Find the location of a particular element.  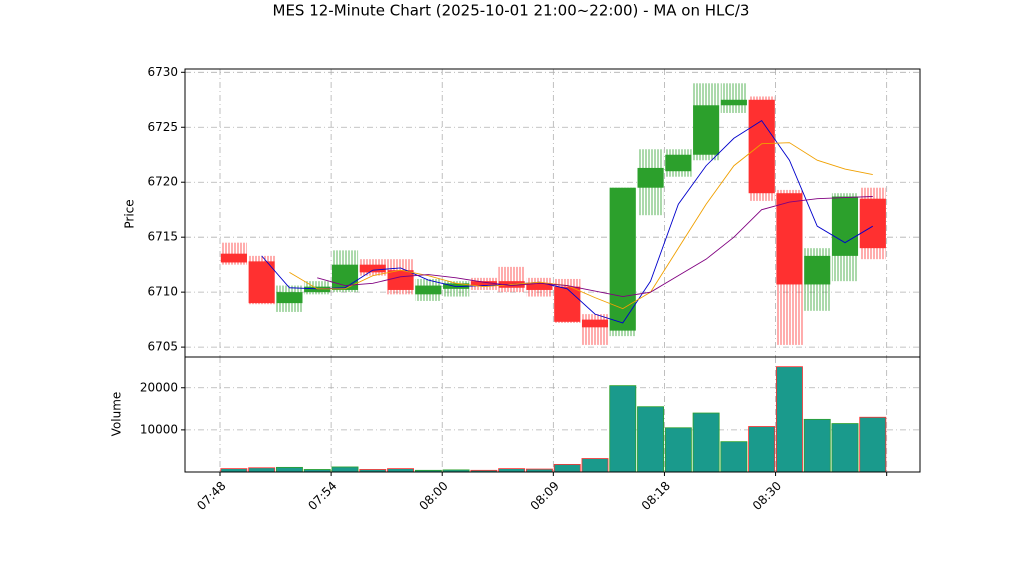

y-tick-label: 6715 is located at coordinates (162, 237).